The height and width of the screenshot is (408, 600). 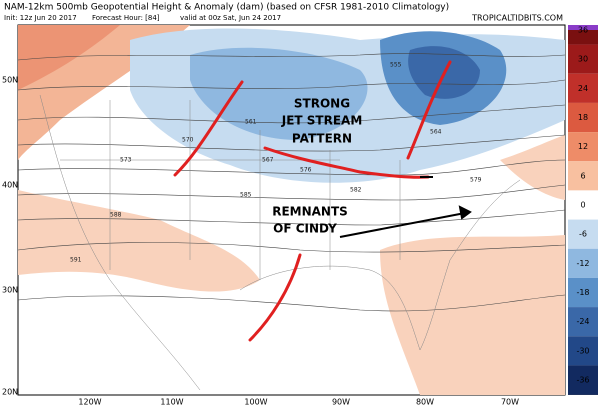 What do you see at coordinates (322, 121) in the screenshot?
I see `annotation: JET STREAM` at bounding box center [322, 121].